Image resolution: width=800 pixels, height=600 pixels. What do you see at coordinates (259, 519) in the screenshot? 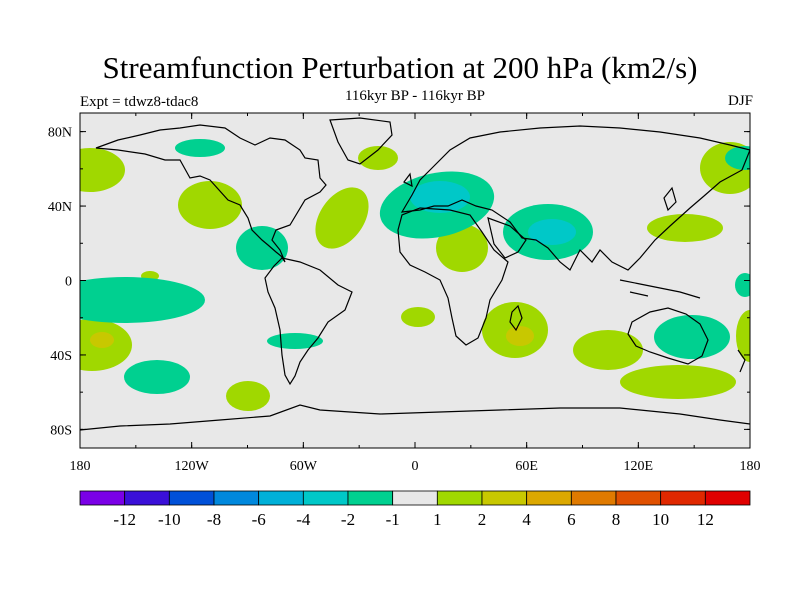
I see `colorbar-label: -6` at bounding box center [259, 519].